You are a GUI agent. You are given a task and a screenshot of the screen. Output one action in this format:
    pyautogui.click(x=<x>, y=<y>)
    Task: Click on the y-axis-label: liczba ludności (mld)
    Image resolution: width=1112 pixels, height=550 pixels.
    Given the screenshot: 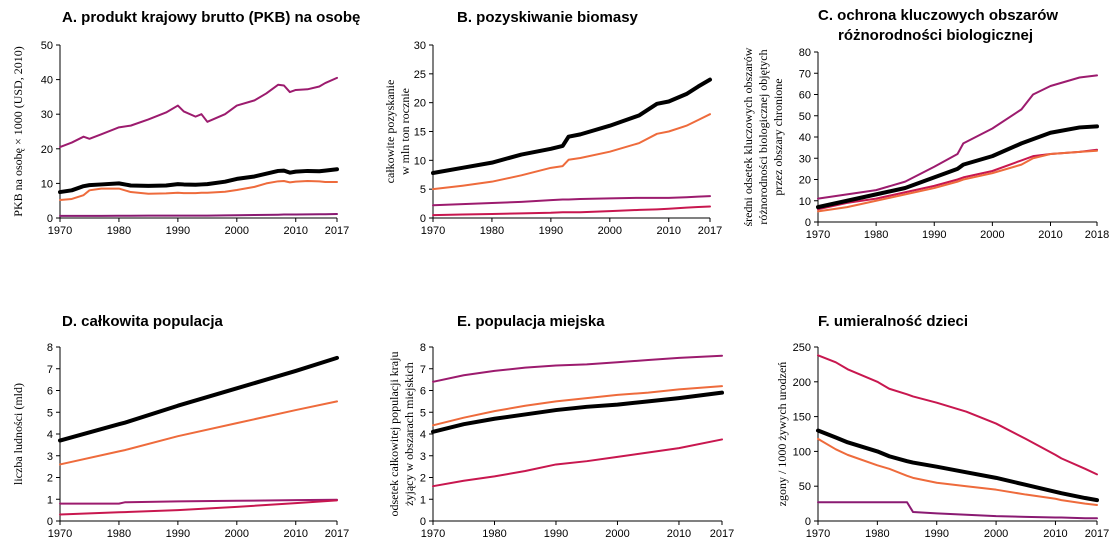 What is the action you would take?
    pyautogui.click(x=18, y=434)
    